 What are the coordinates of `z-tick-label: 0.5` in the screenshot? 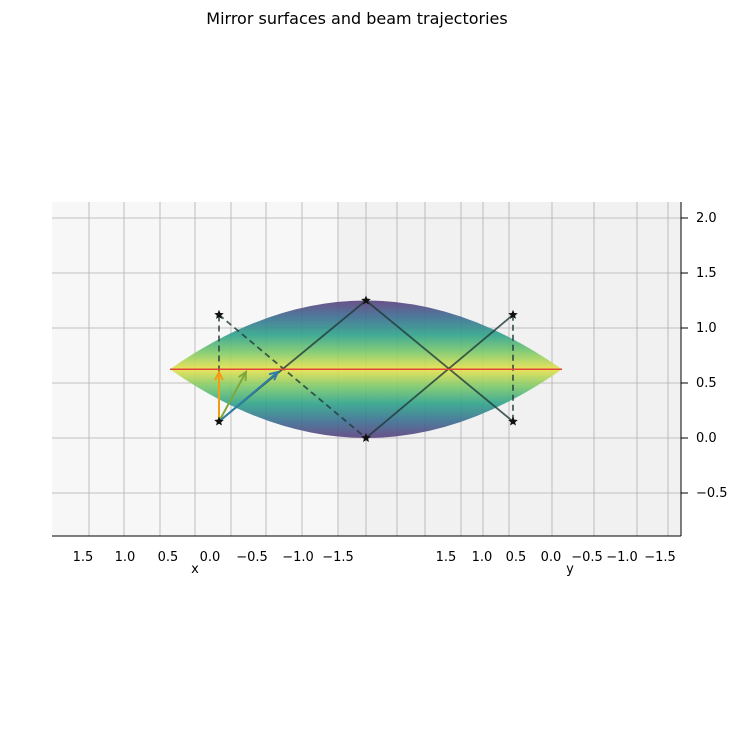 It's located at (706, 383).